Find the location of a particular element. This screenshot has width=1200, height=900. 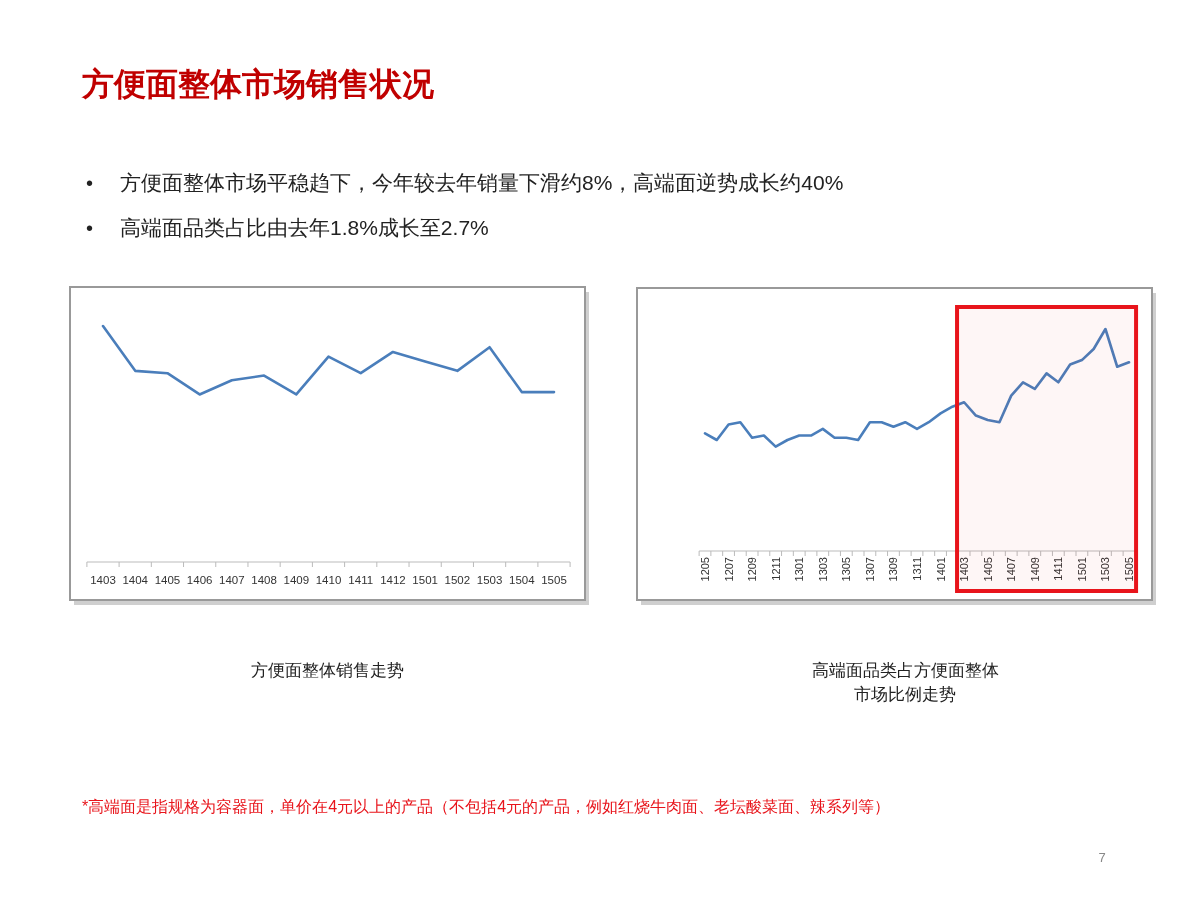

x-tick-label: 1209 is located at coordinates (752, 569).